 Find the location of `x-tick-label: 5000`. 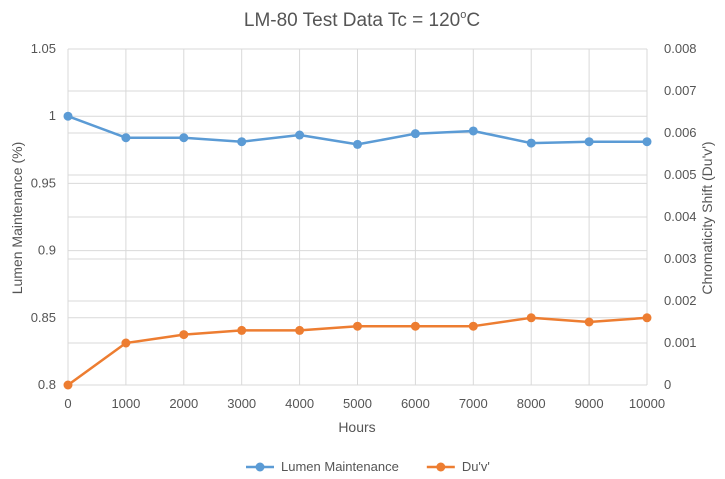

x-tick-label: 5000 is located at coordinates (357, 403).